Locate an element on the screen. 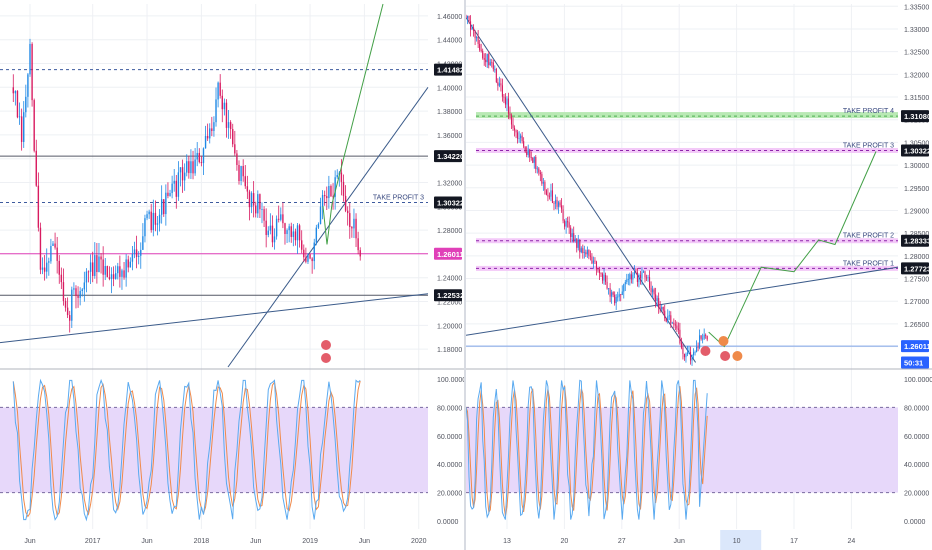 The width and height of the screenshot is (932, 550). rising-trendline is located at coordinates (328, 227).